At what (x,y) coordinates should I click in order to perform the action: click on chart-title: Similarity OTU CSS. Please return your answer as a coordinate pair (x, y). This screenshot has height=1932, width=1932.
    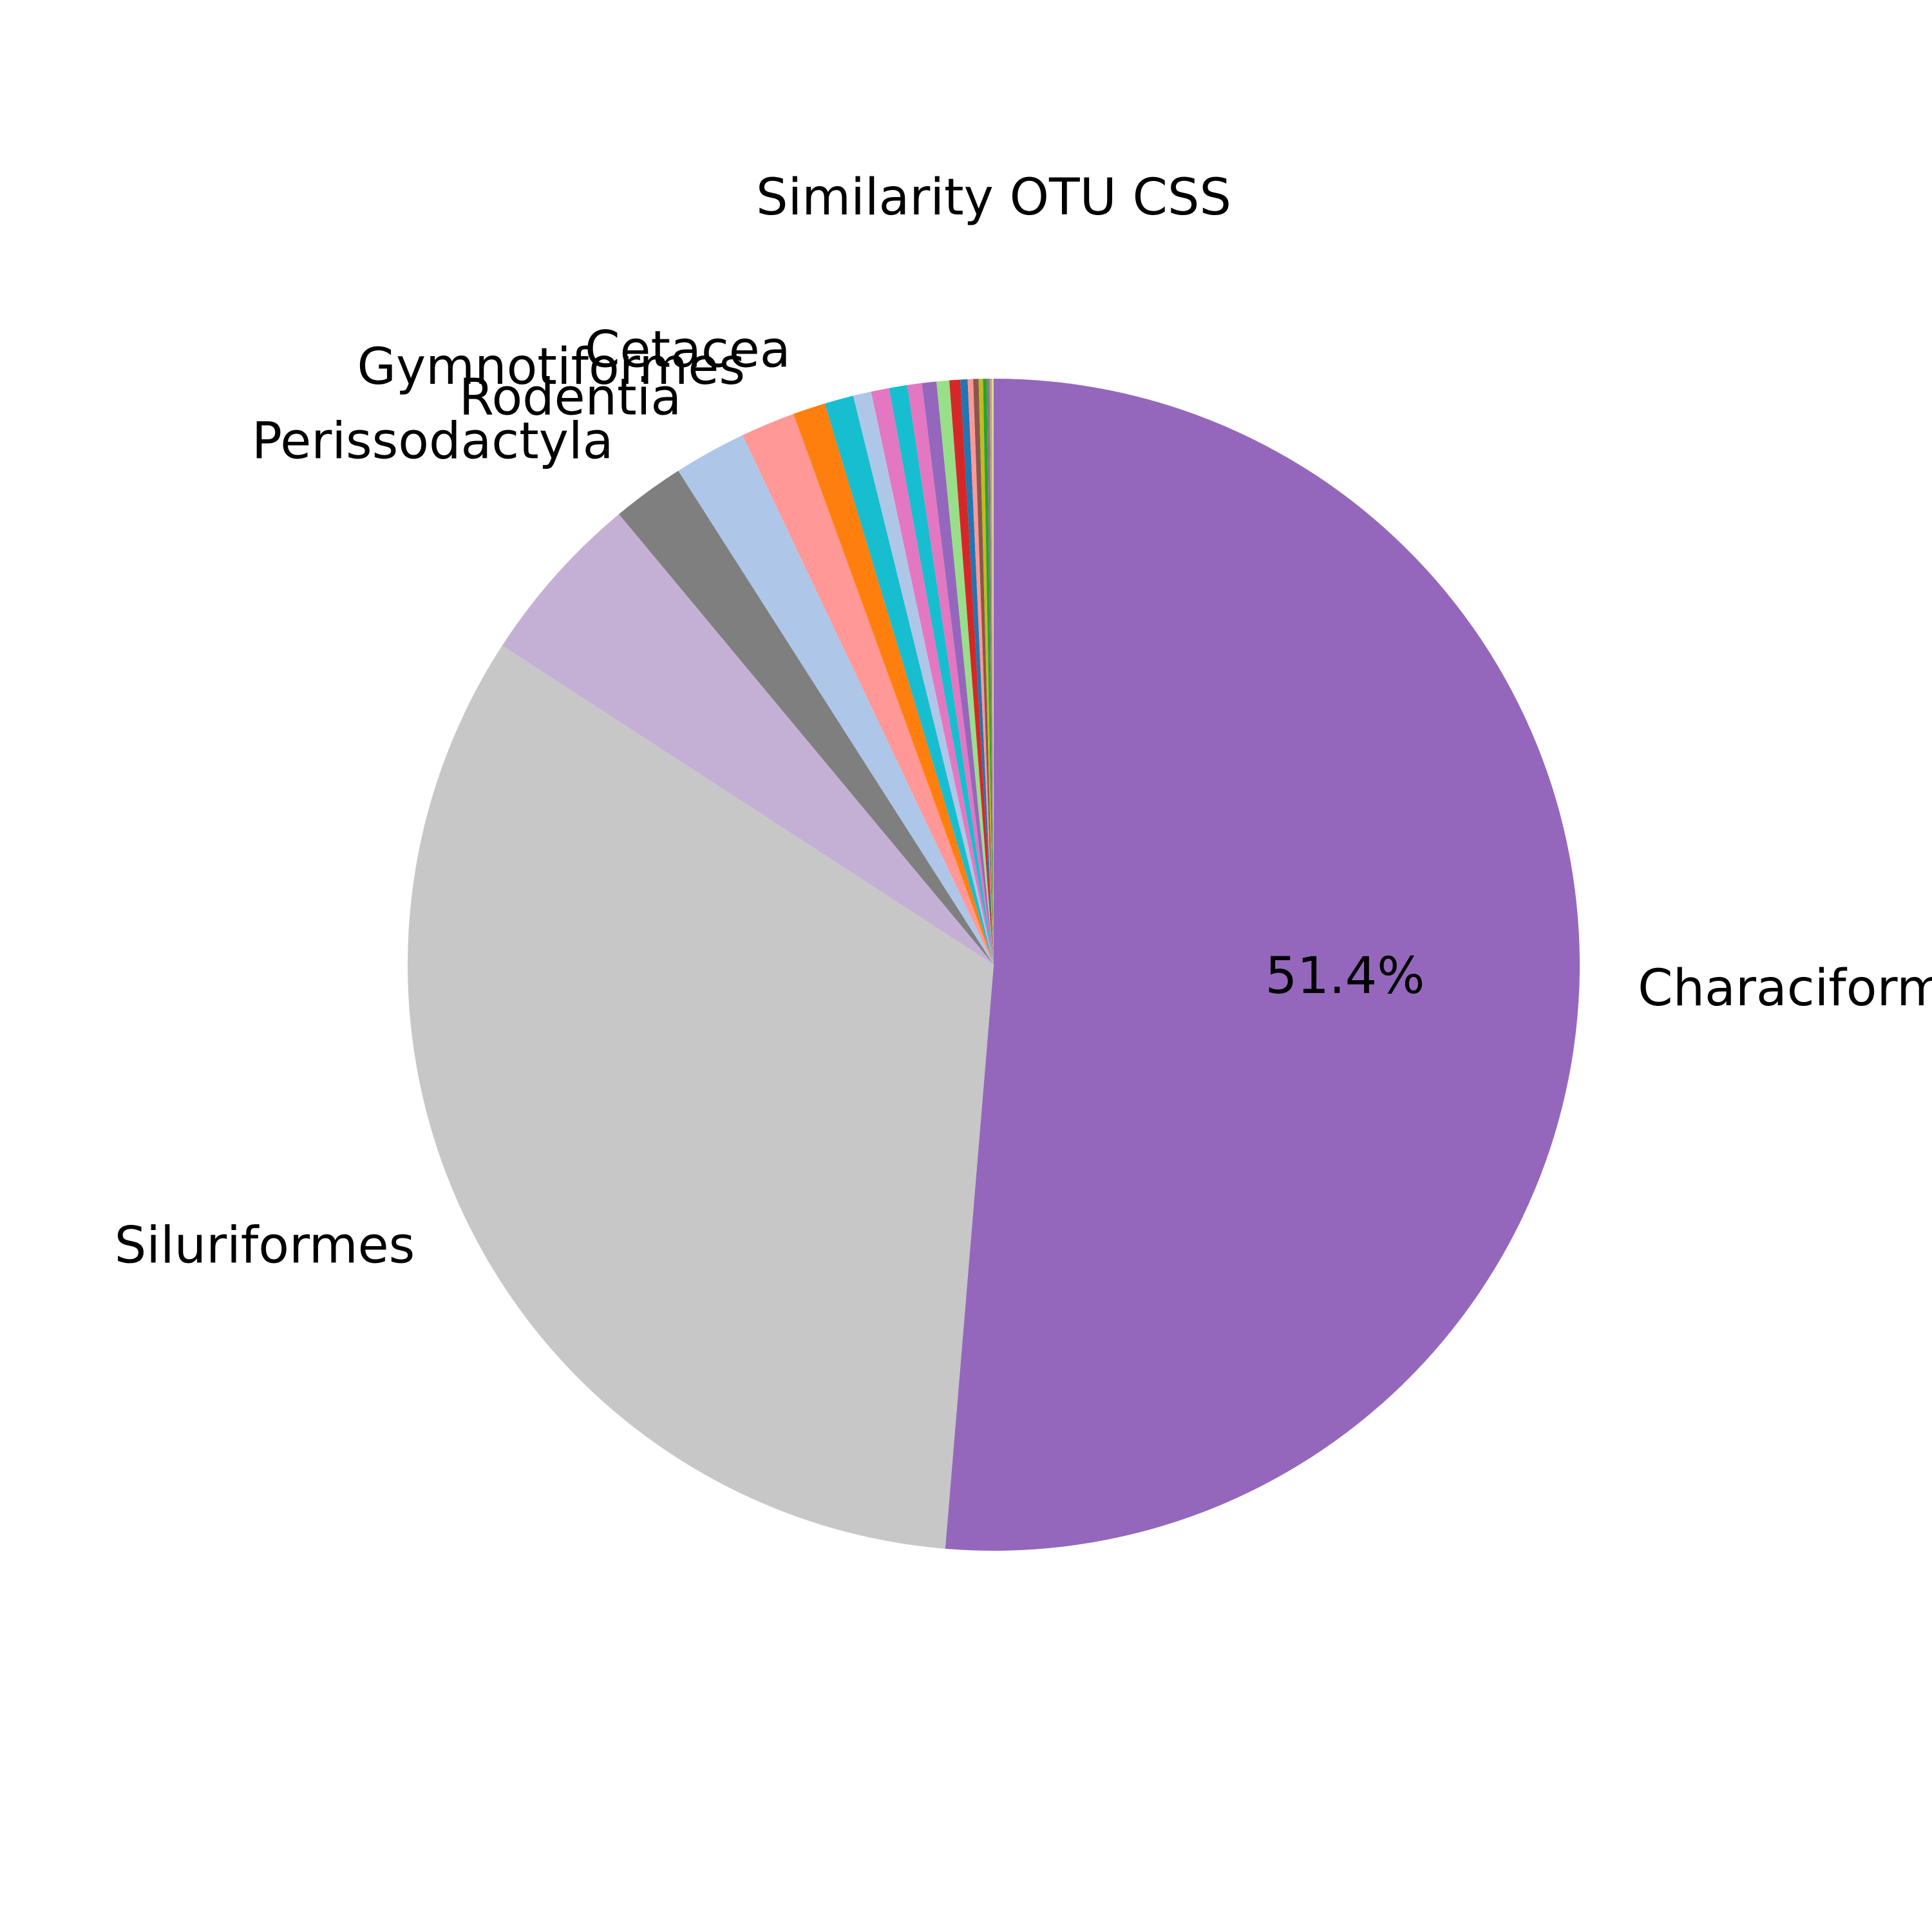
    Looking at the image, I should click on (994, 198).